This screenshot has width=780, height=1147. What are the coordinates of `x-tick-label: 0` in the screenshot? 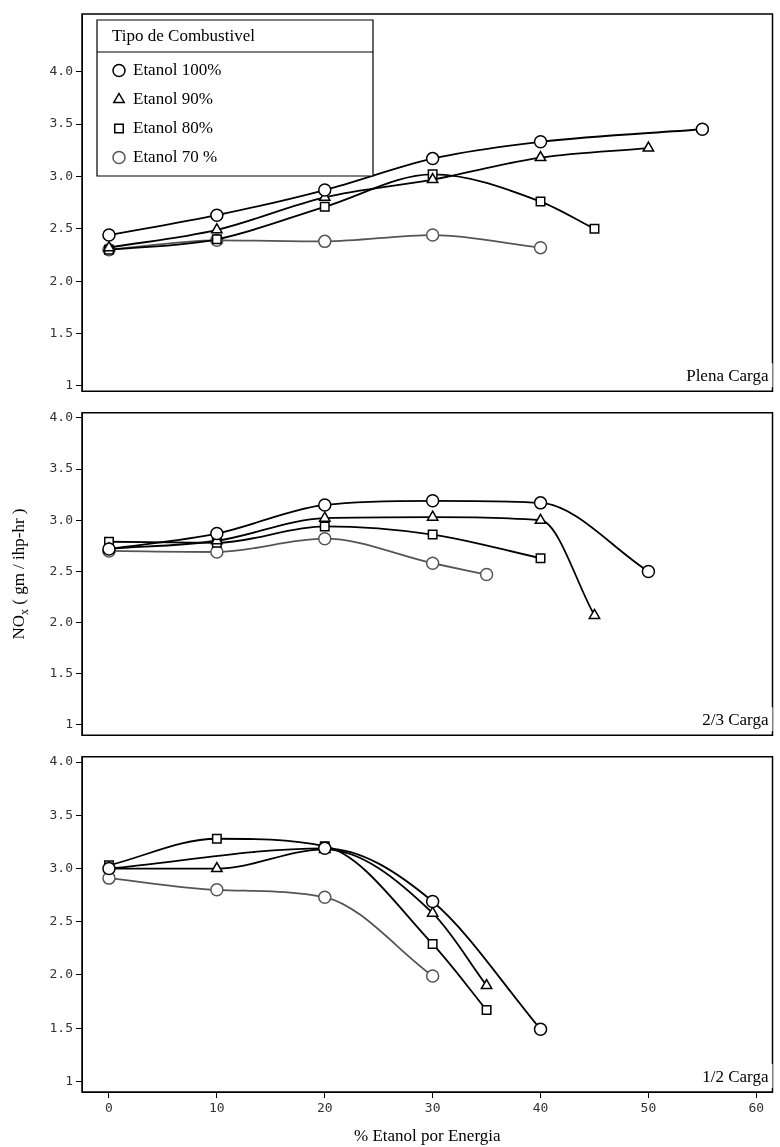 It's located at (109, 1108).